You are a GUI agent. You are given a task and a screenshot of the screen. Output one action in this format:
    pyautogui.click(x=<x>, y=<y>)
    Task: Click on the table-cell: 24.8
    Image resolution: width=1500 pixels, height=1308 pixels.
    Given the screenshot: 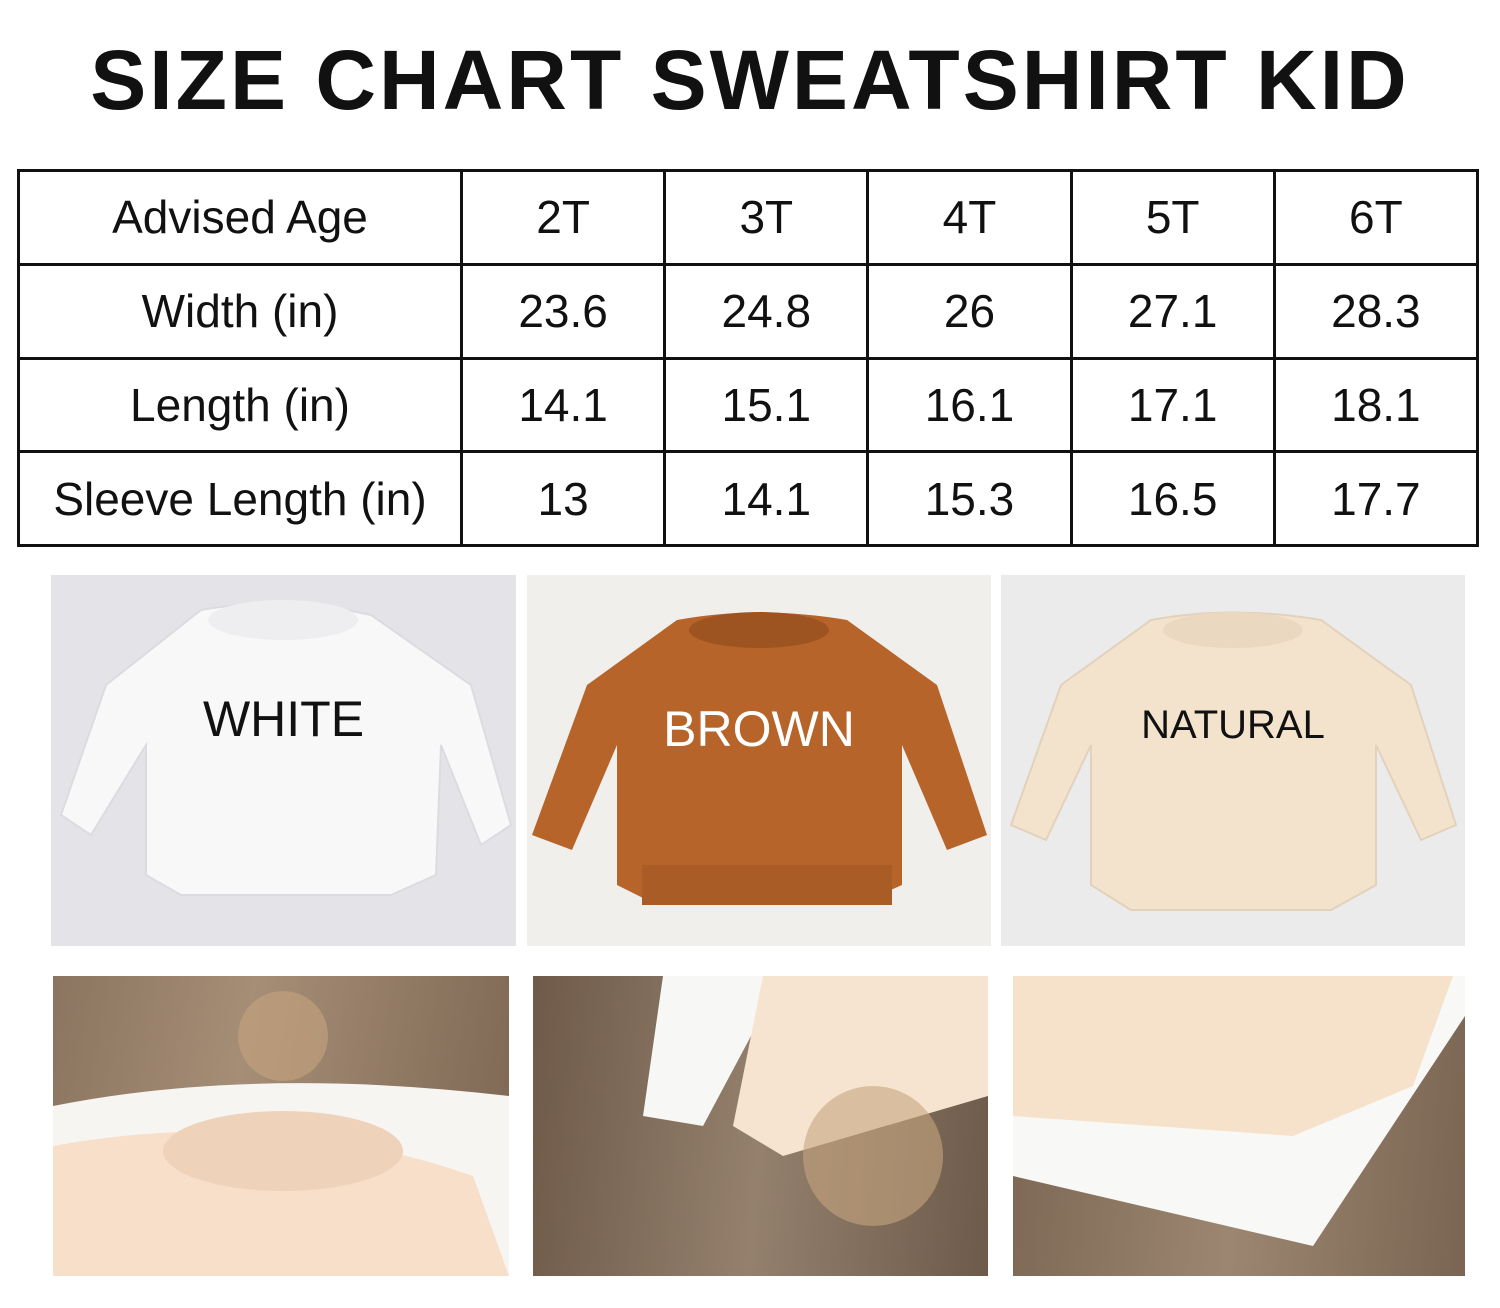 What is the action you would take?
    pyautogui.click(x=766, y=311)
    